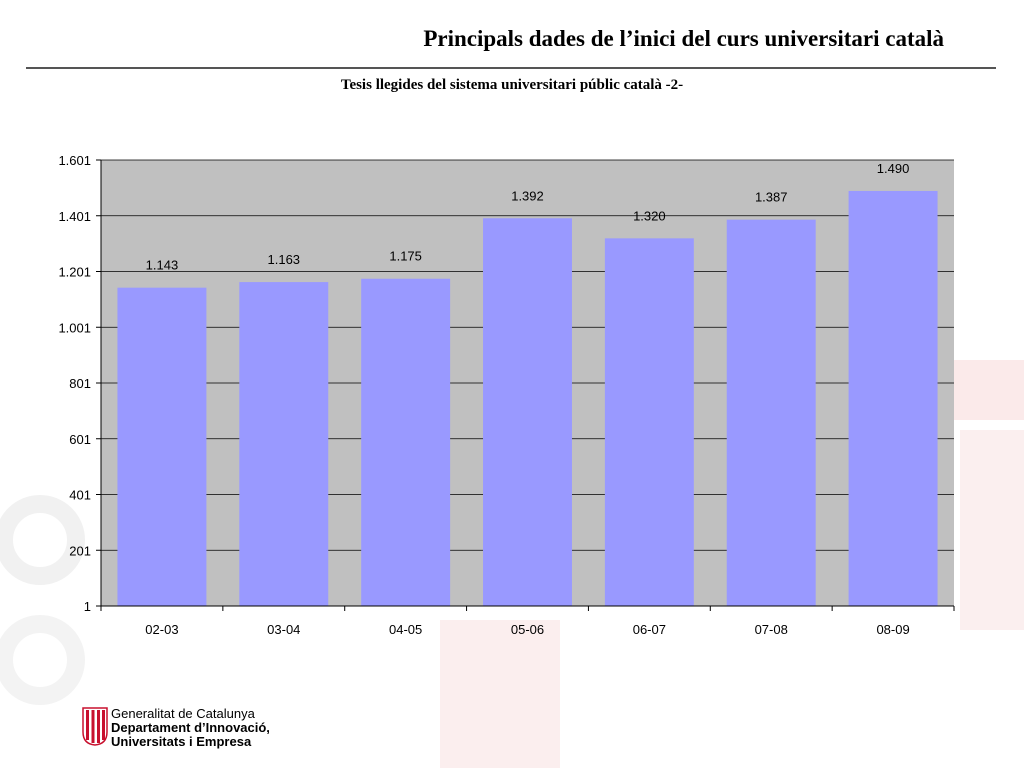 The height and width of the screenshot is (768, 1024). Describe the element at coordinates (80, 439) in the screenshot. I see `y-tick-label: 601` at that location.